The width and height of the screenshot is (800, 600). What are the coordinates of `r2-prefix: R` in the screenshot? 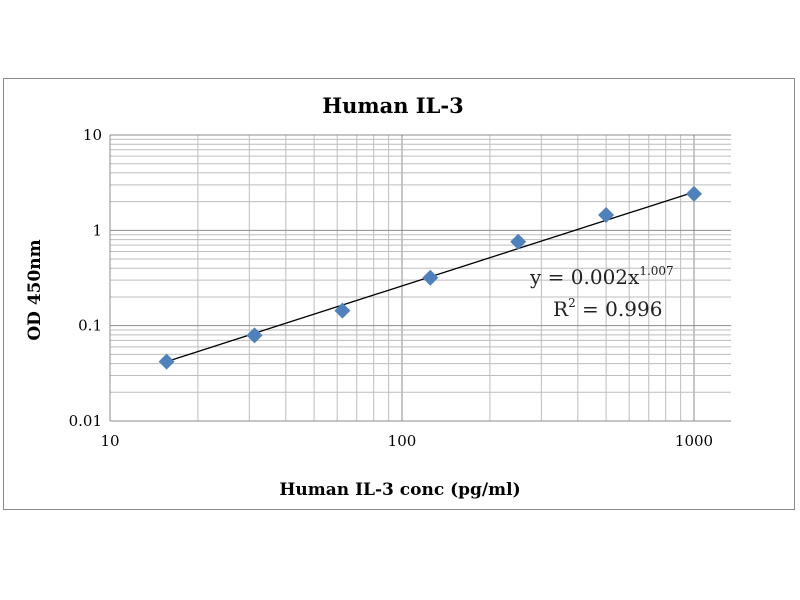 It's located at (561, 309).